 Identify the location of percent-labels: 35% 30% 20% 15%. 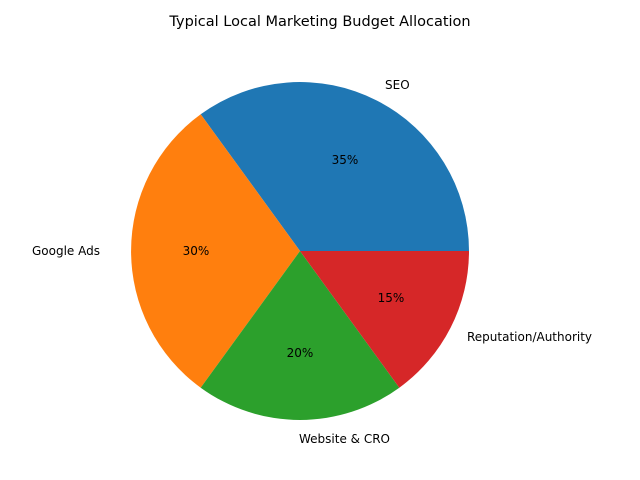
(294, 256).